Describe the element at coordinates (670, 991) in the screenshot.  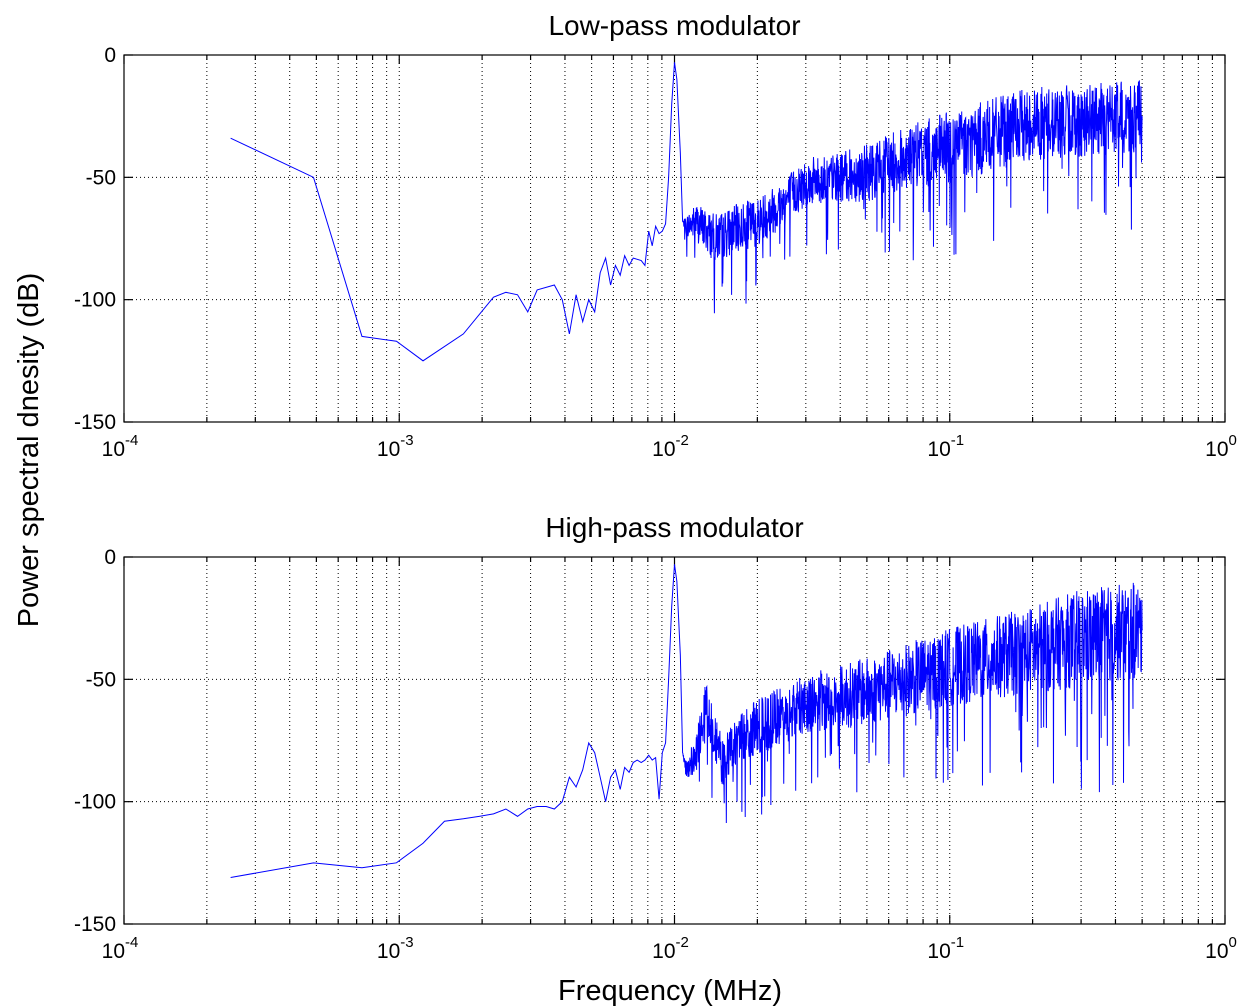
I see `x-axis-label: Frequency (MHz)` at that location.